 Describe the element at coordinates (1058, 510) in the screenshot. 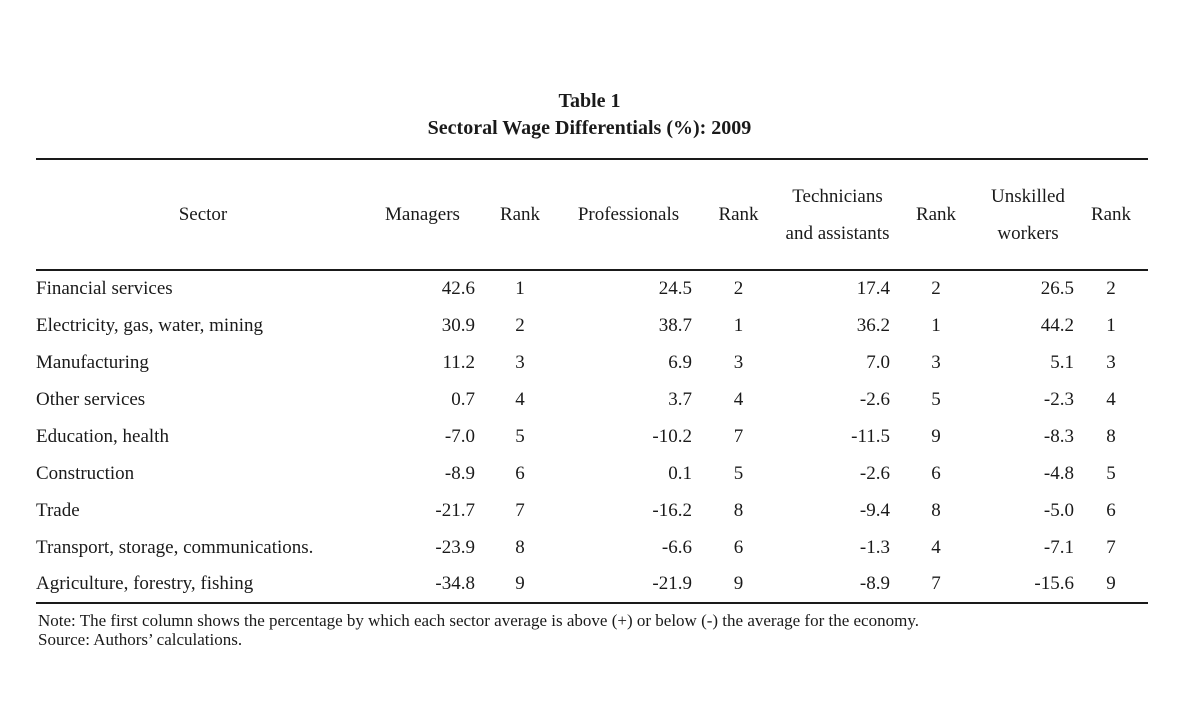

I see `value-cell: -5.0` at that location.